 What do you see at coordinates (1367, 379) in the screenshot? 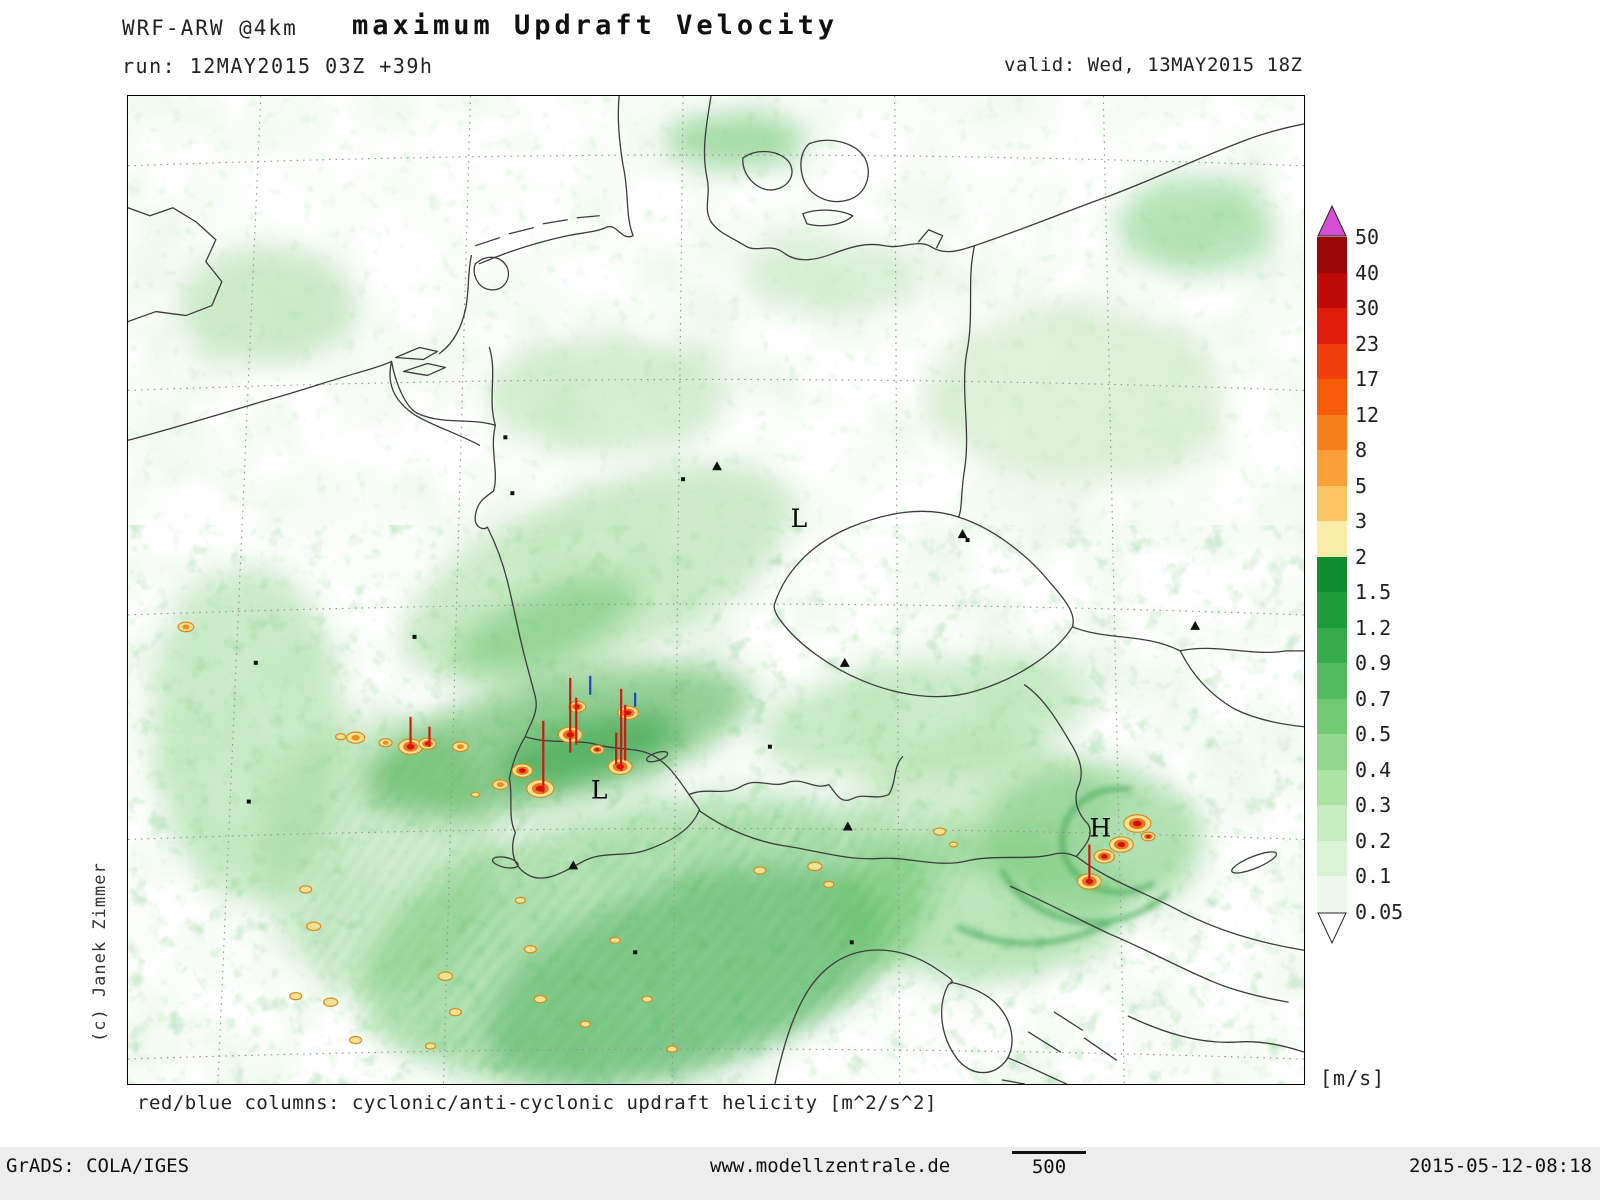
I see `colorbar-level-label: 17` at bounding box center [1367, 379].